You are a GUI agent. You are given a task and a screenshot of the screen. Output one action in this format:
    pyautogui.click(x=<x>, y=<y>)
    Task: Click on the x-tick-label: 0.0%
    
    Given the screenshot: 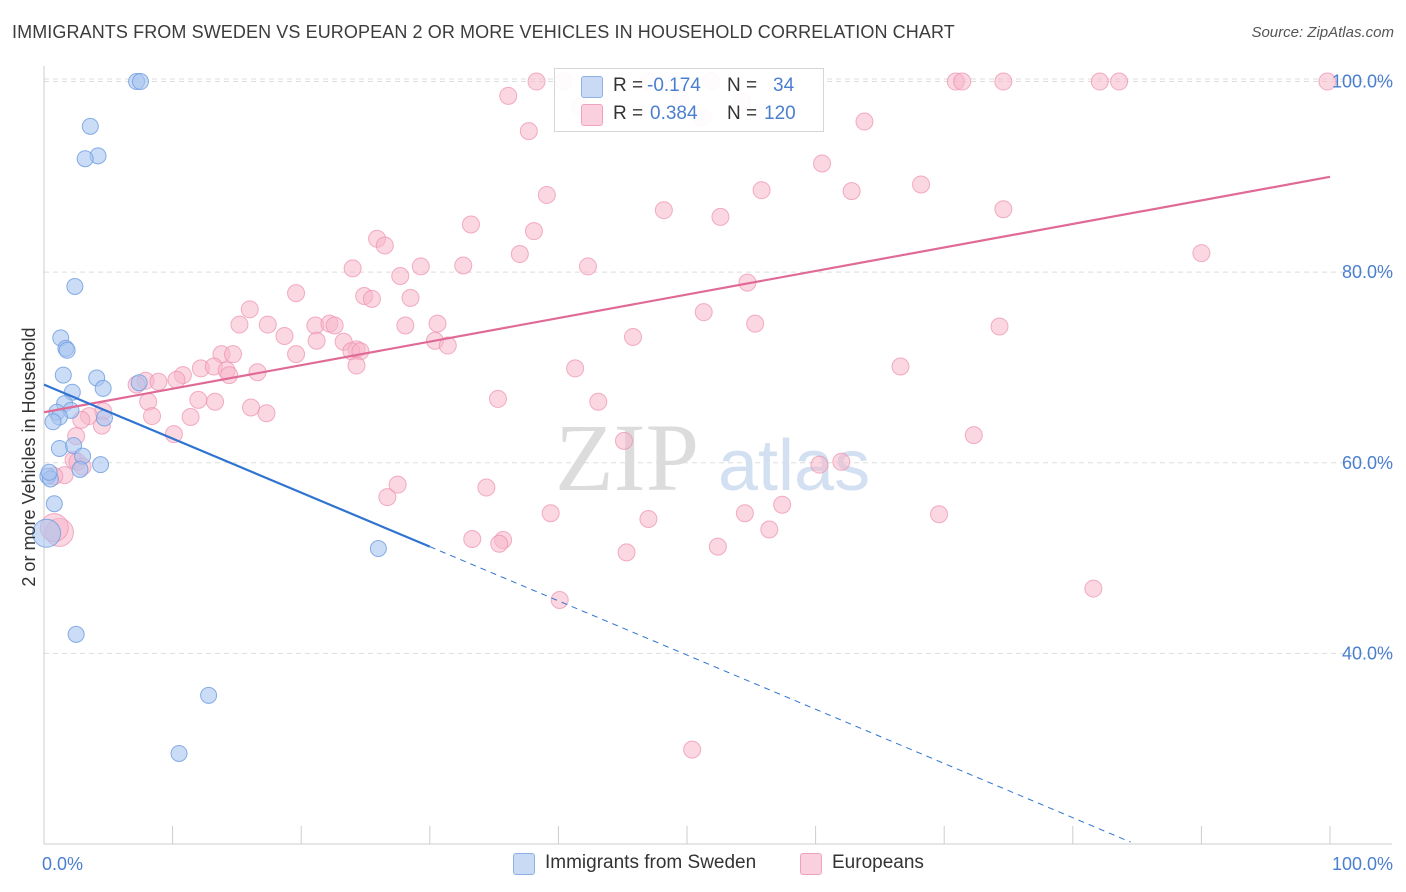 What is the action you would take?
    pyautogui.click(x=62, y=864)
    